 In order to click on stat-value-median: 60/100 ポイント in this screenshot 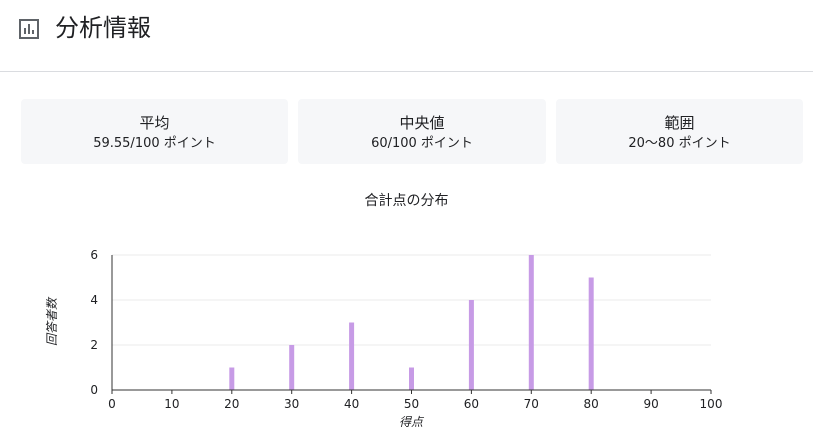, I will do `click(422, 143)`.